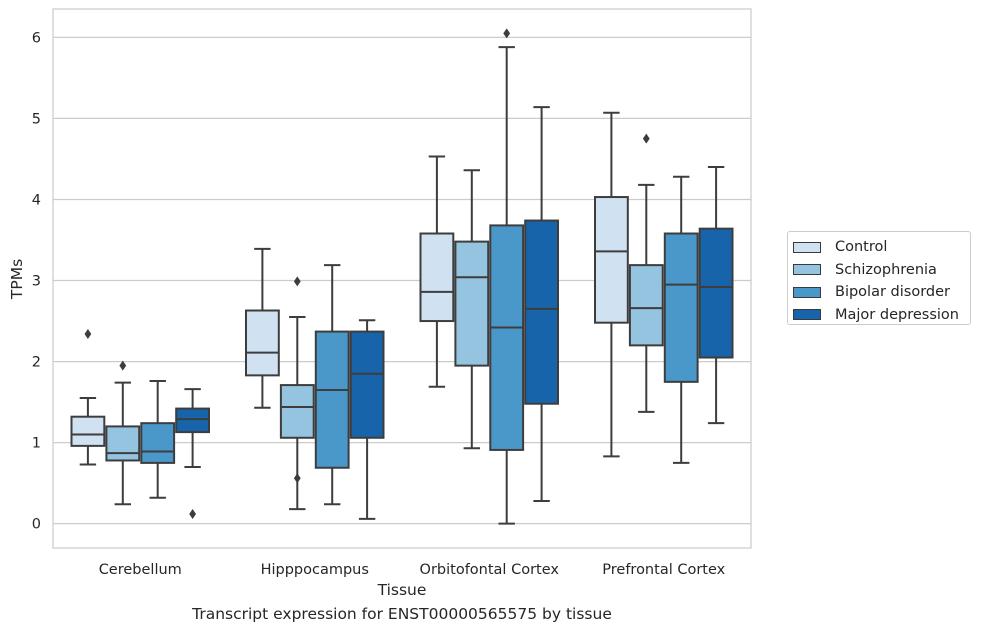 This screenshot has width=983, height=634. I want to click on y-tick-label: 3, so click(36, 282).